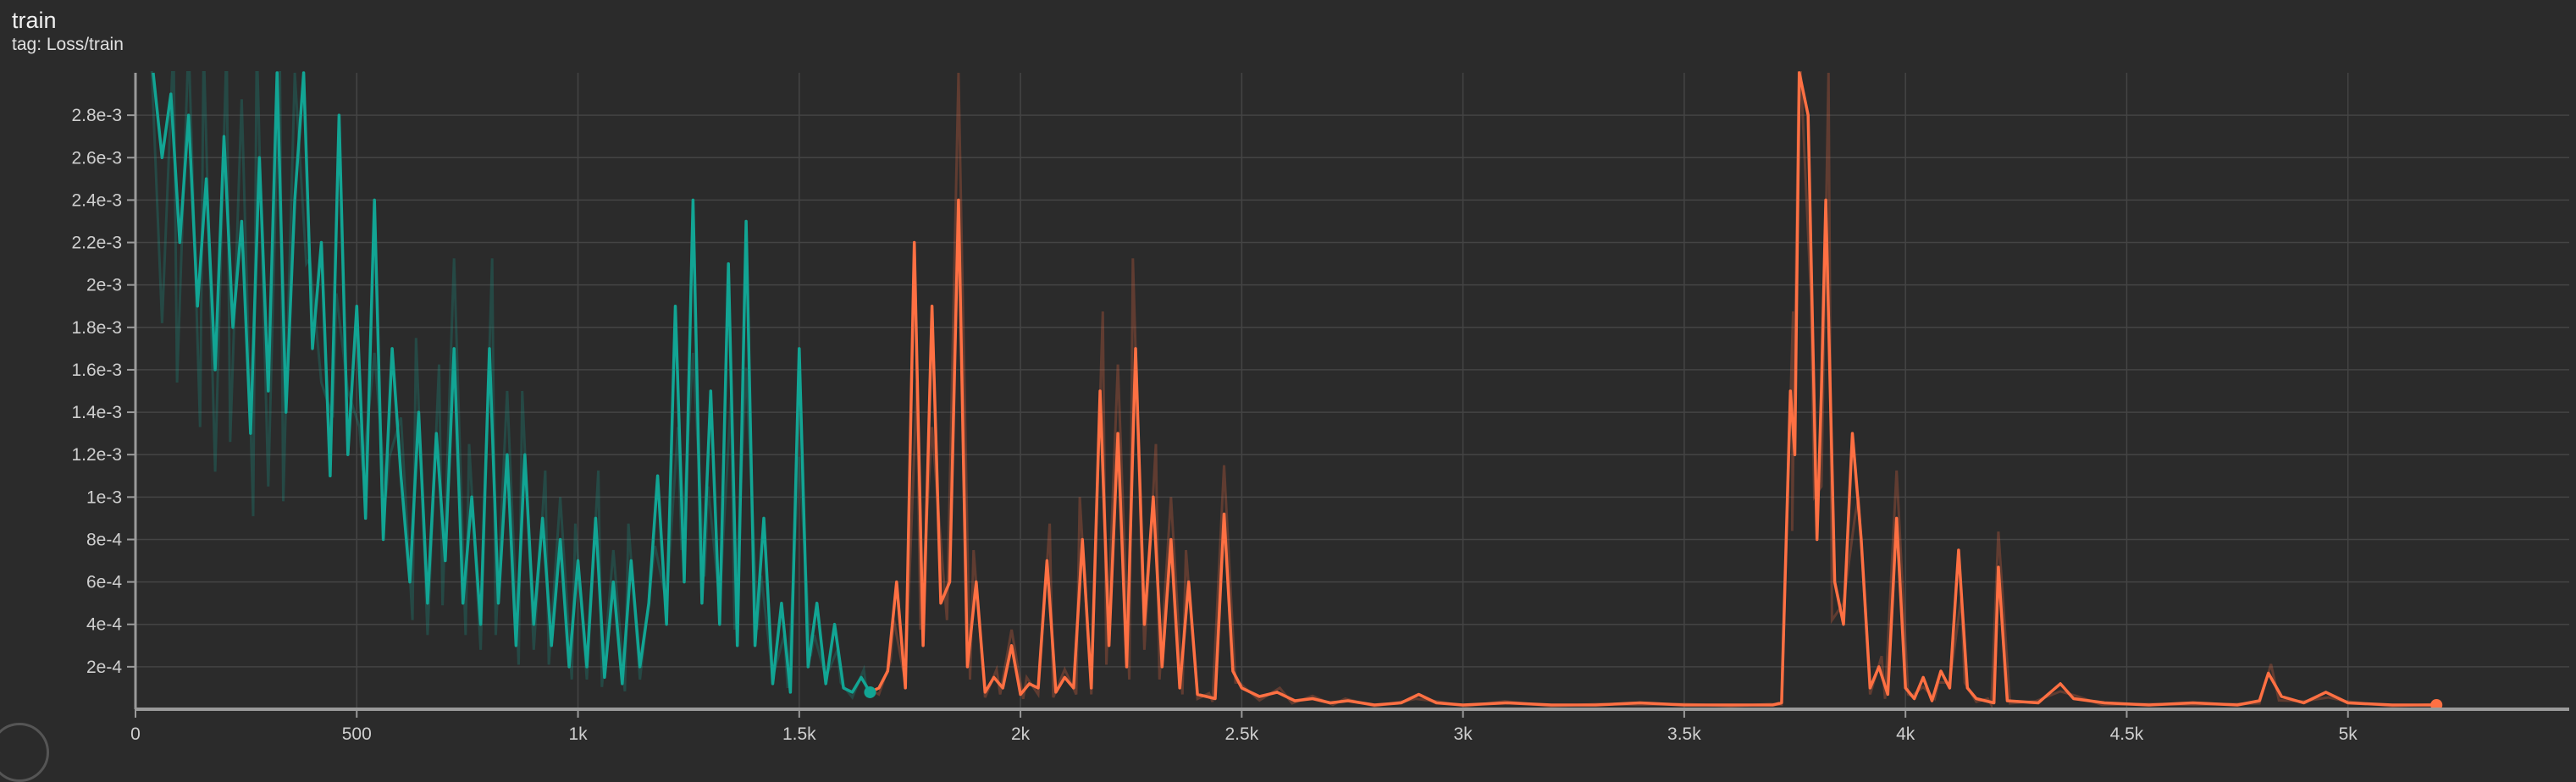 This screenshot has width=2576, height=782. I want to click on y-tick-label: 2e-3, so click(104, 285).